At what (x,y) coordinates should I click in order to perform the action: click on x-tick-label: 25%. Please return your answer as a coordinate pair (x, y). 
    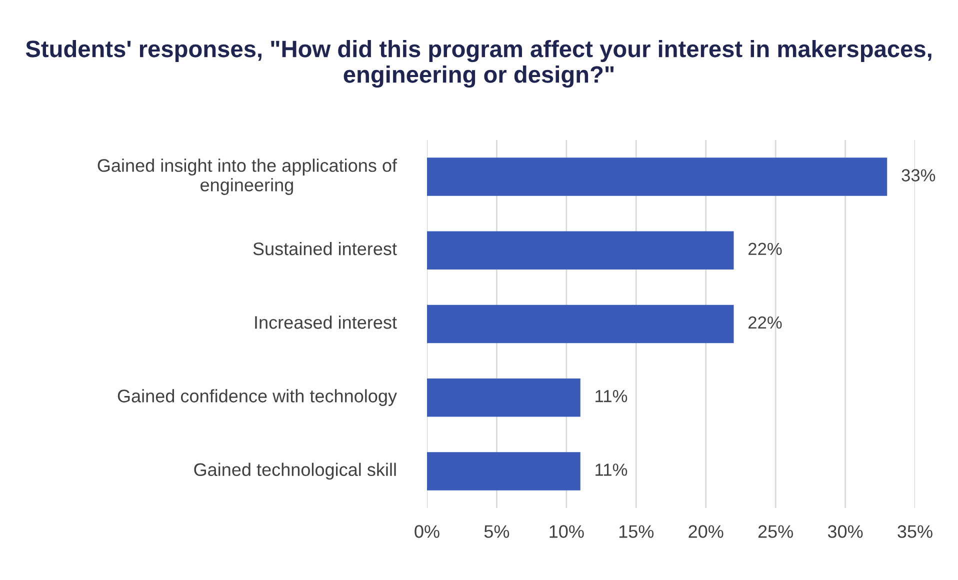
    Looking at the image, I should click on (775, 531).